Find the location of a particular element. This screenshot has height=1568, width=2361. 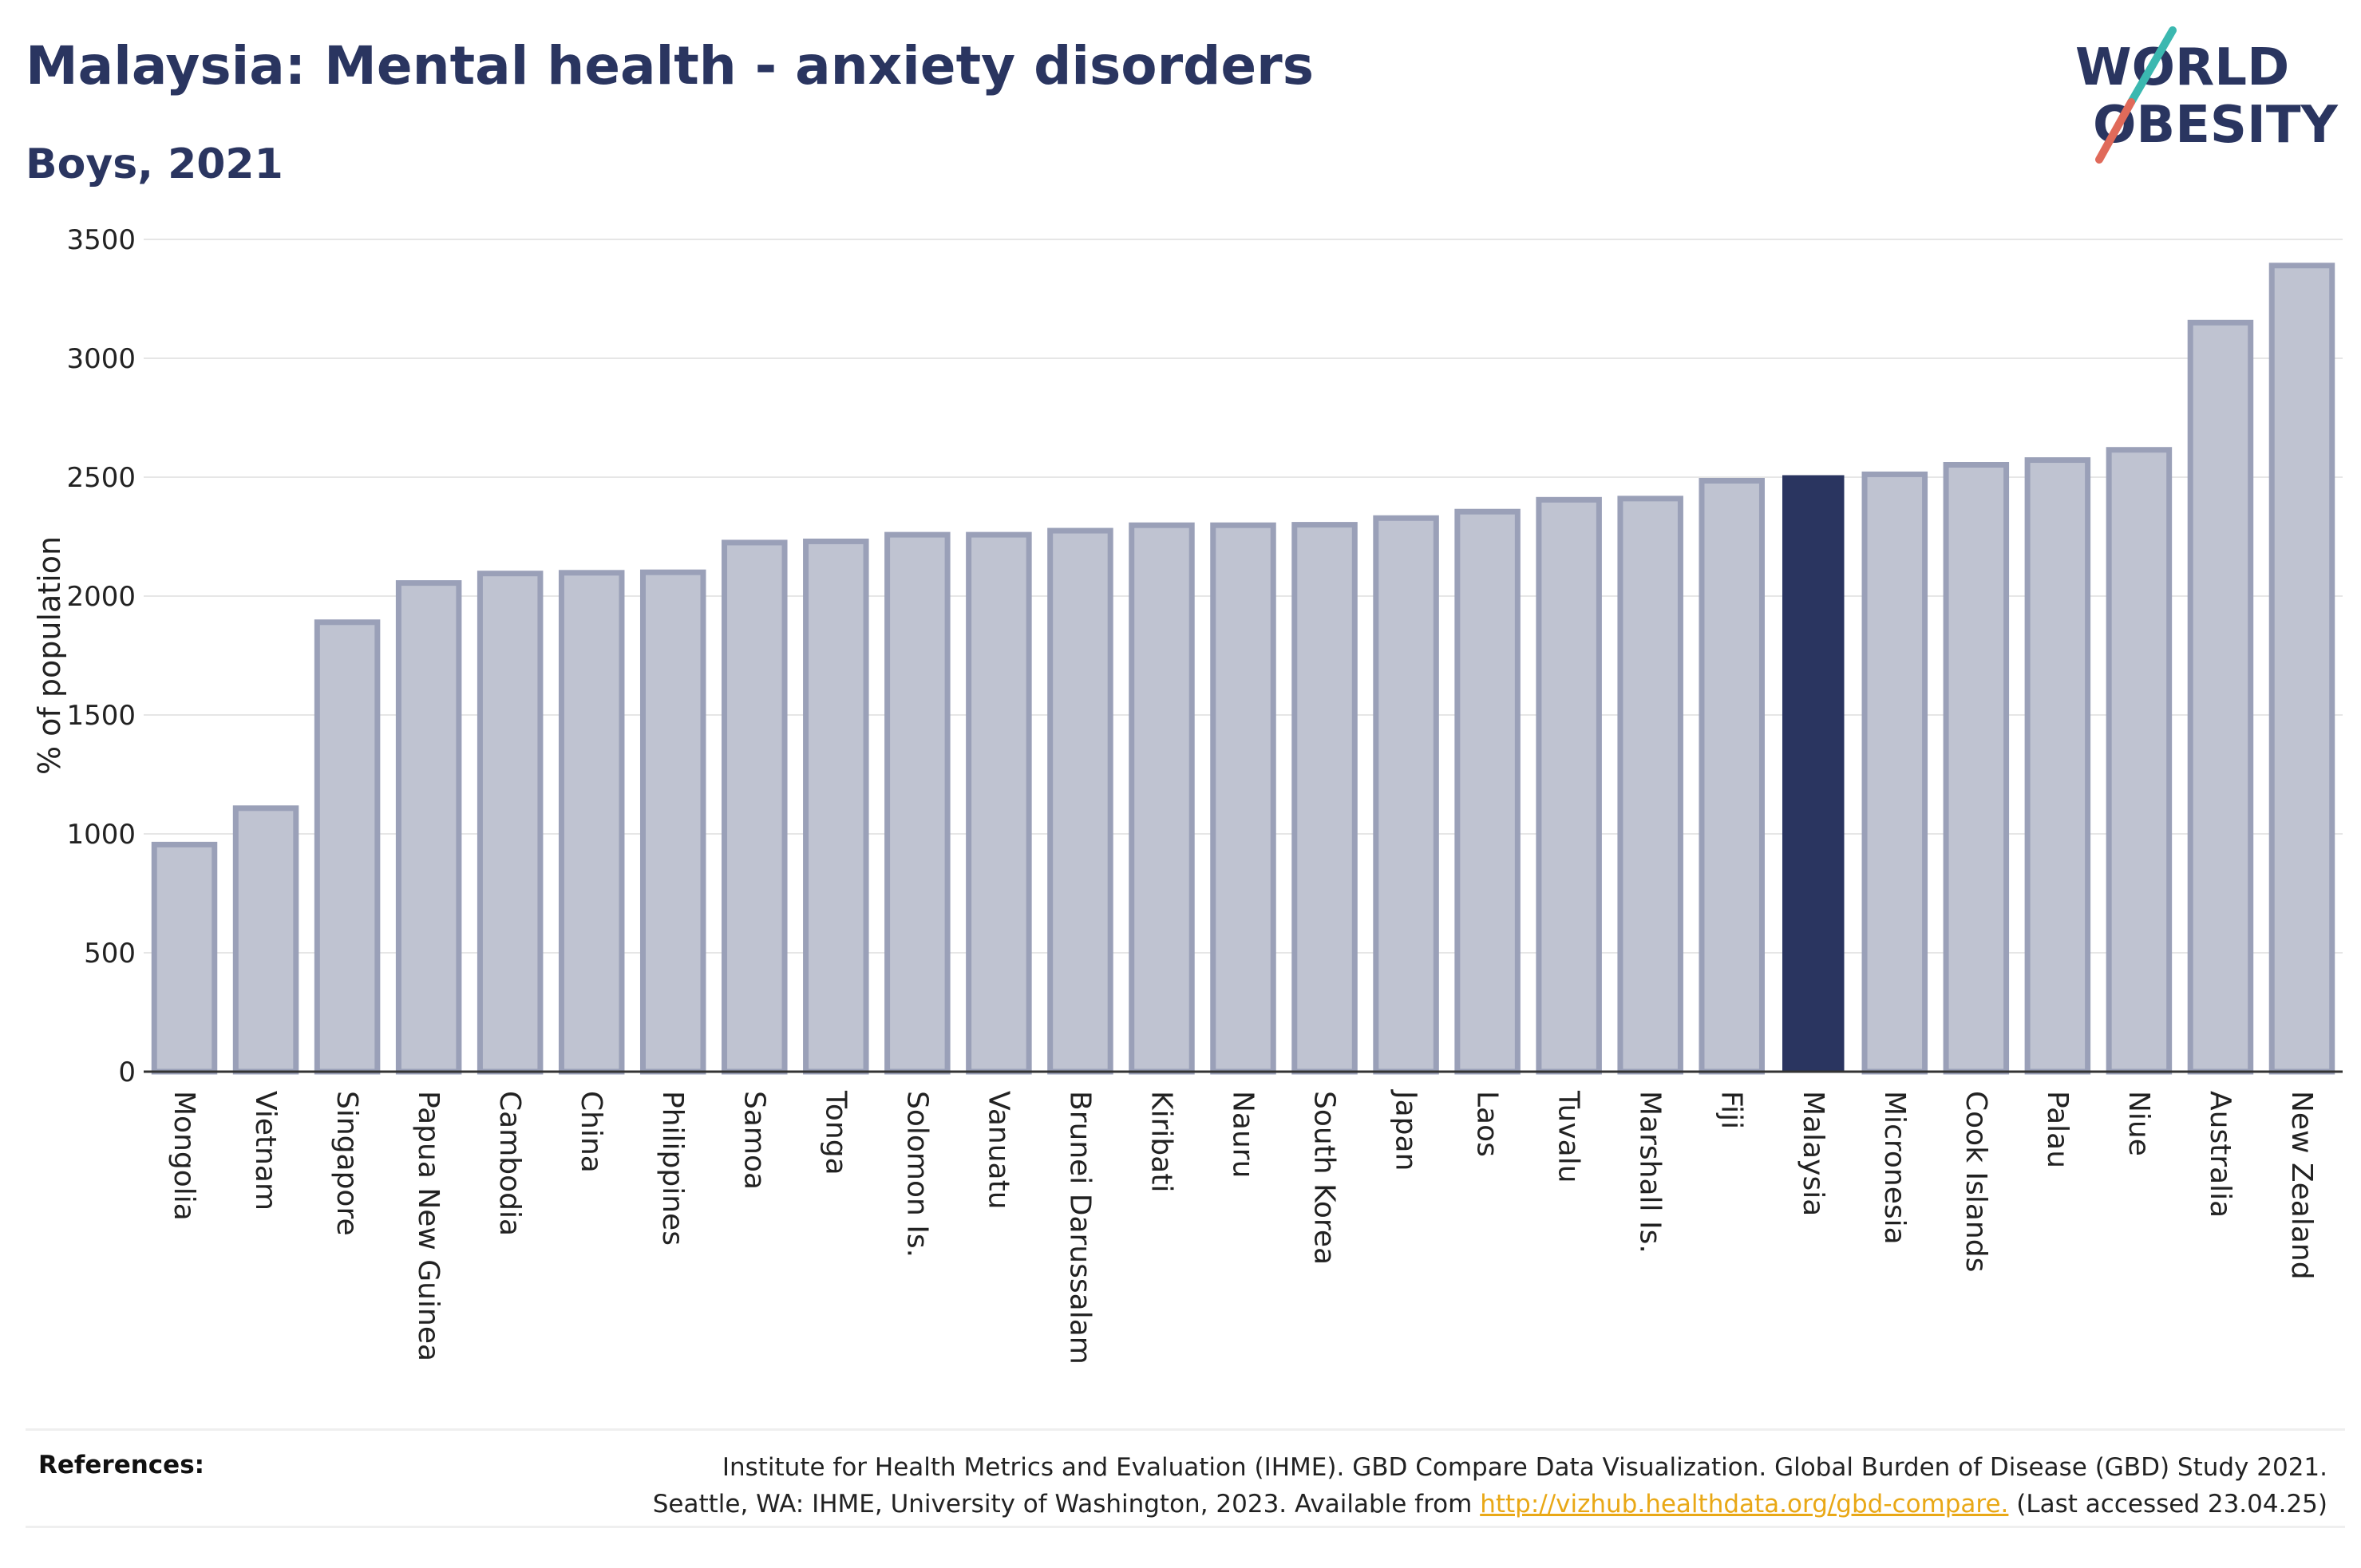

x-tick-label: Marshall Is. is located at coordinates (1650, 1172).